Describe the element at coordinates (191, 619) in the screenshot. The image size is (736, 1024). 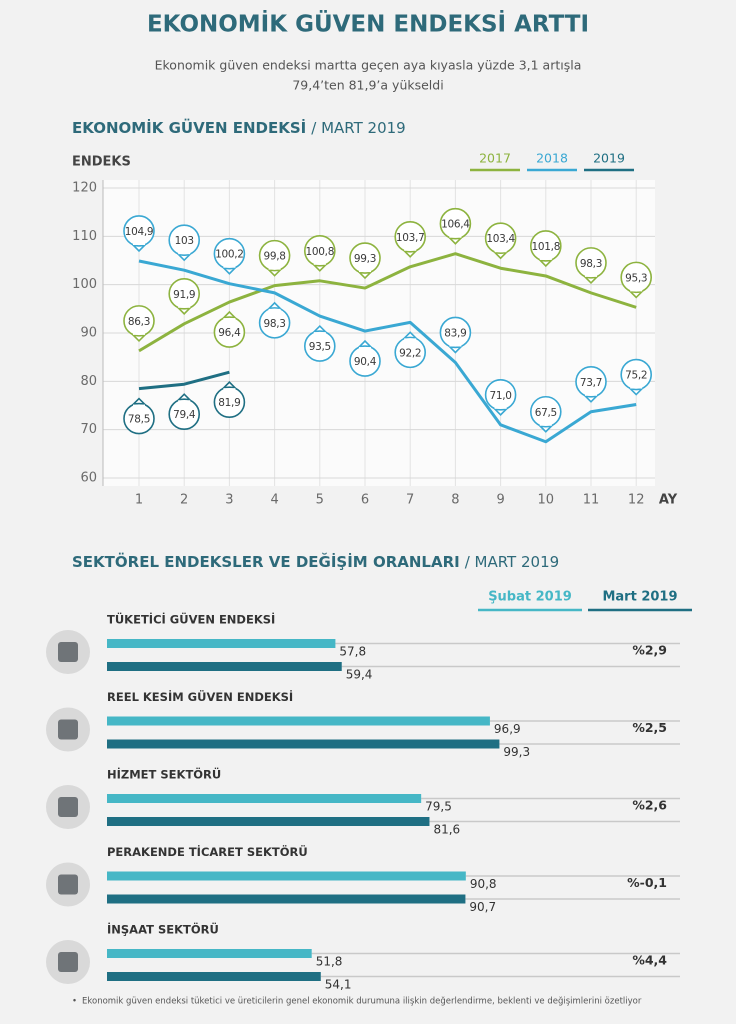
I see `category-label: TÜKETİCİ GÜVEN ENDEKSİ` at that location.